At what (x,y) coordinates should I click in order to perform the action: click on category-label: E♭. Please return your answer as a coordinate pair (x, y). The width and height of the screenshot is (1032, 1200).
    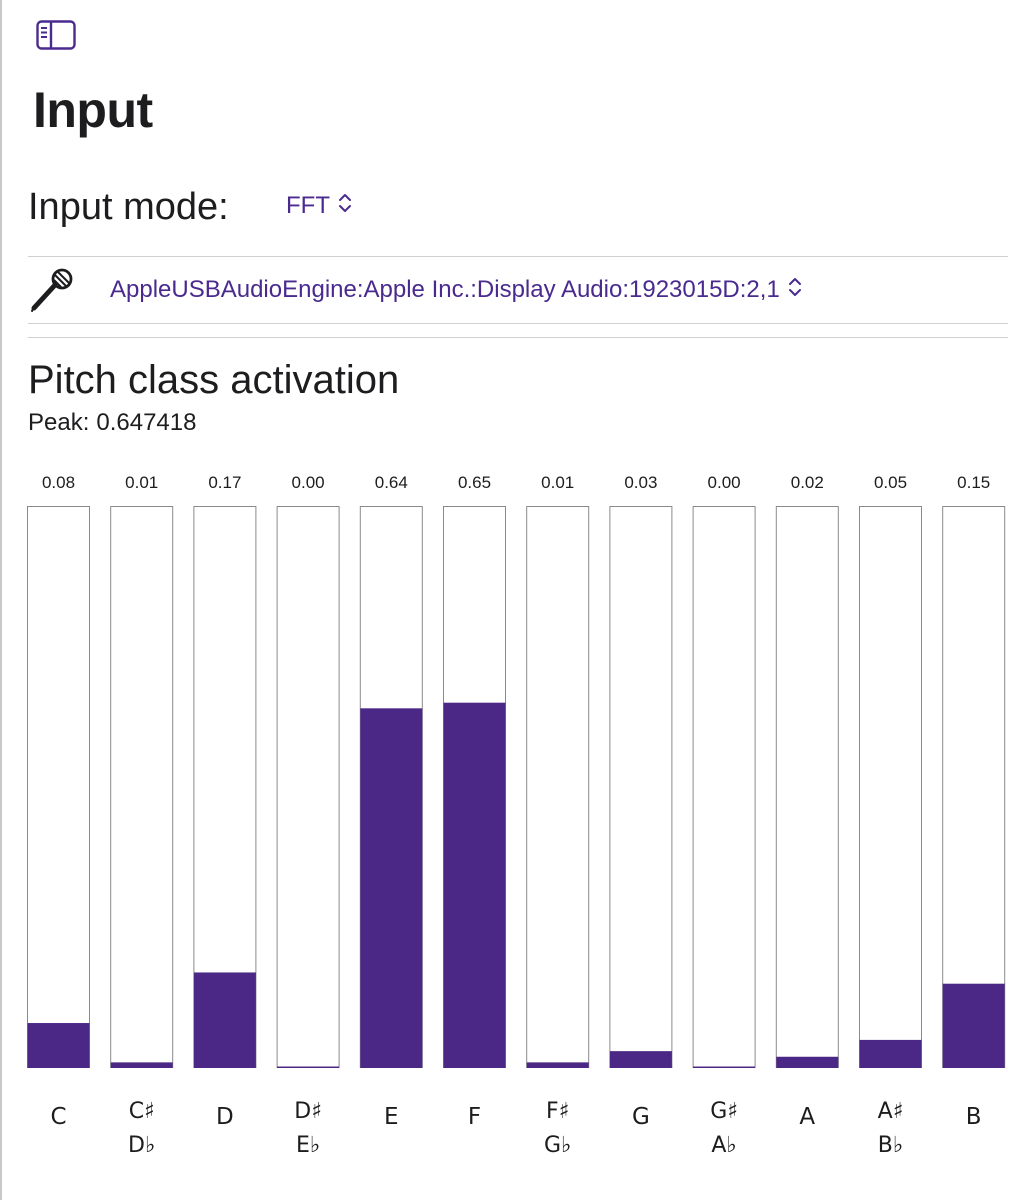
    Looking at the image, I should click on (308, 1145).